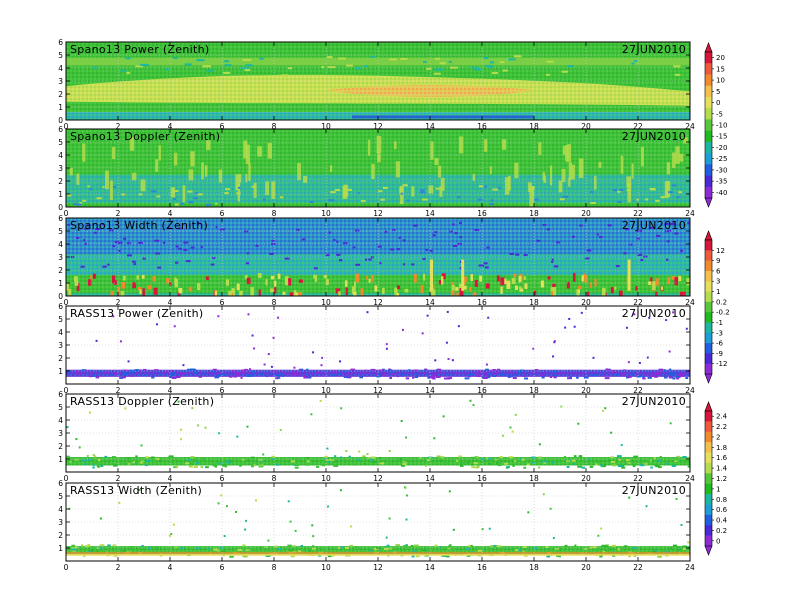 This screenshot has width=792, height=612. I want to click on colorbar-tick-label: 2.2, so click(721, 427).